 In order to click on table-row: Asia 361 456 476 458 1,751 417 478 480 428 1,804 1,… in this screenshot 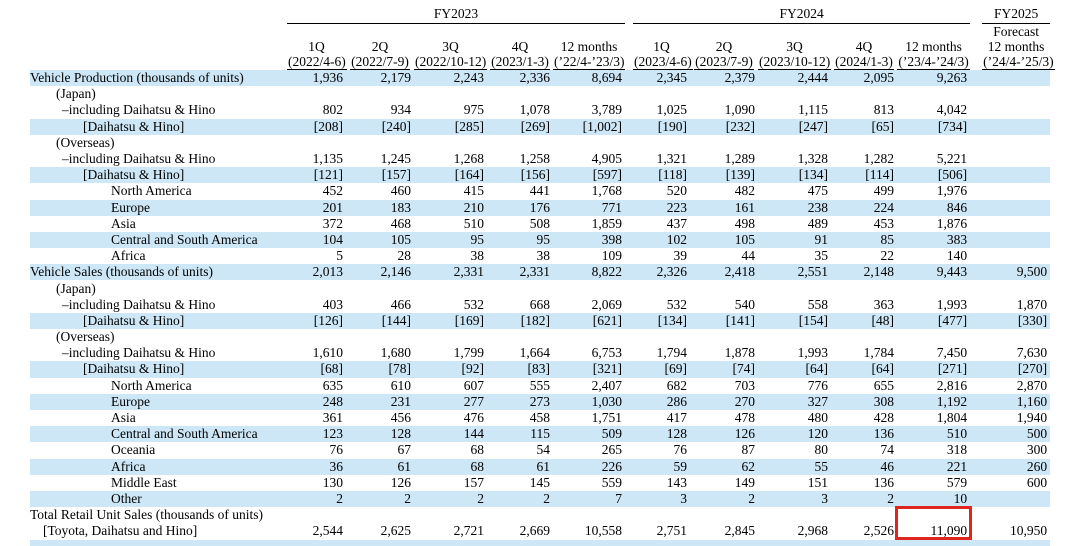, I will do `click(525, 418)`.